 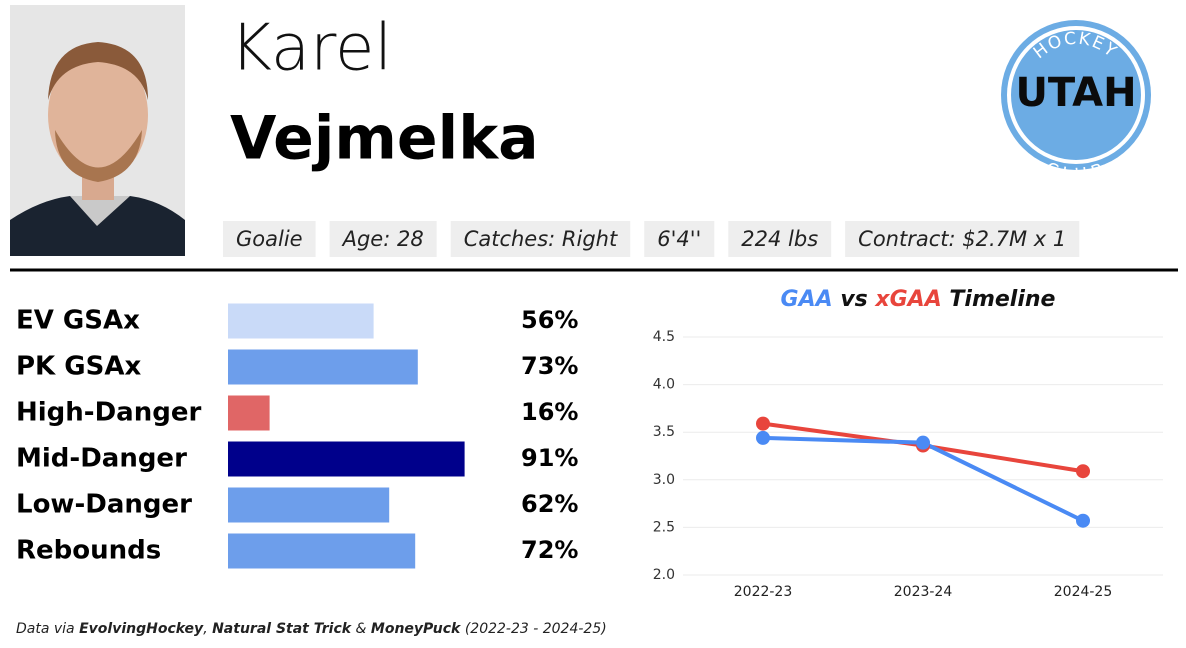 What do you see at coordinates (282, 629) in the screenshot?
I see `footer-part: Natural Stat Trick` at bounding box center [282, 629].